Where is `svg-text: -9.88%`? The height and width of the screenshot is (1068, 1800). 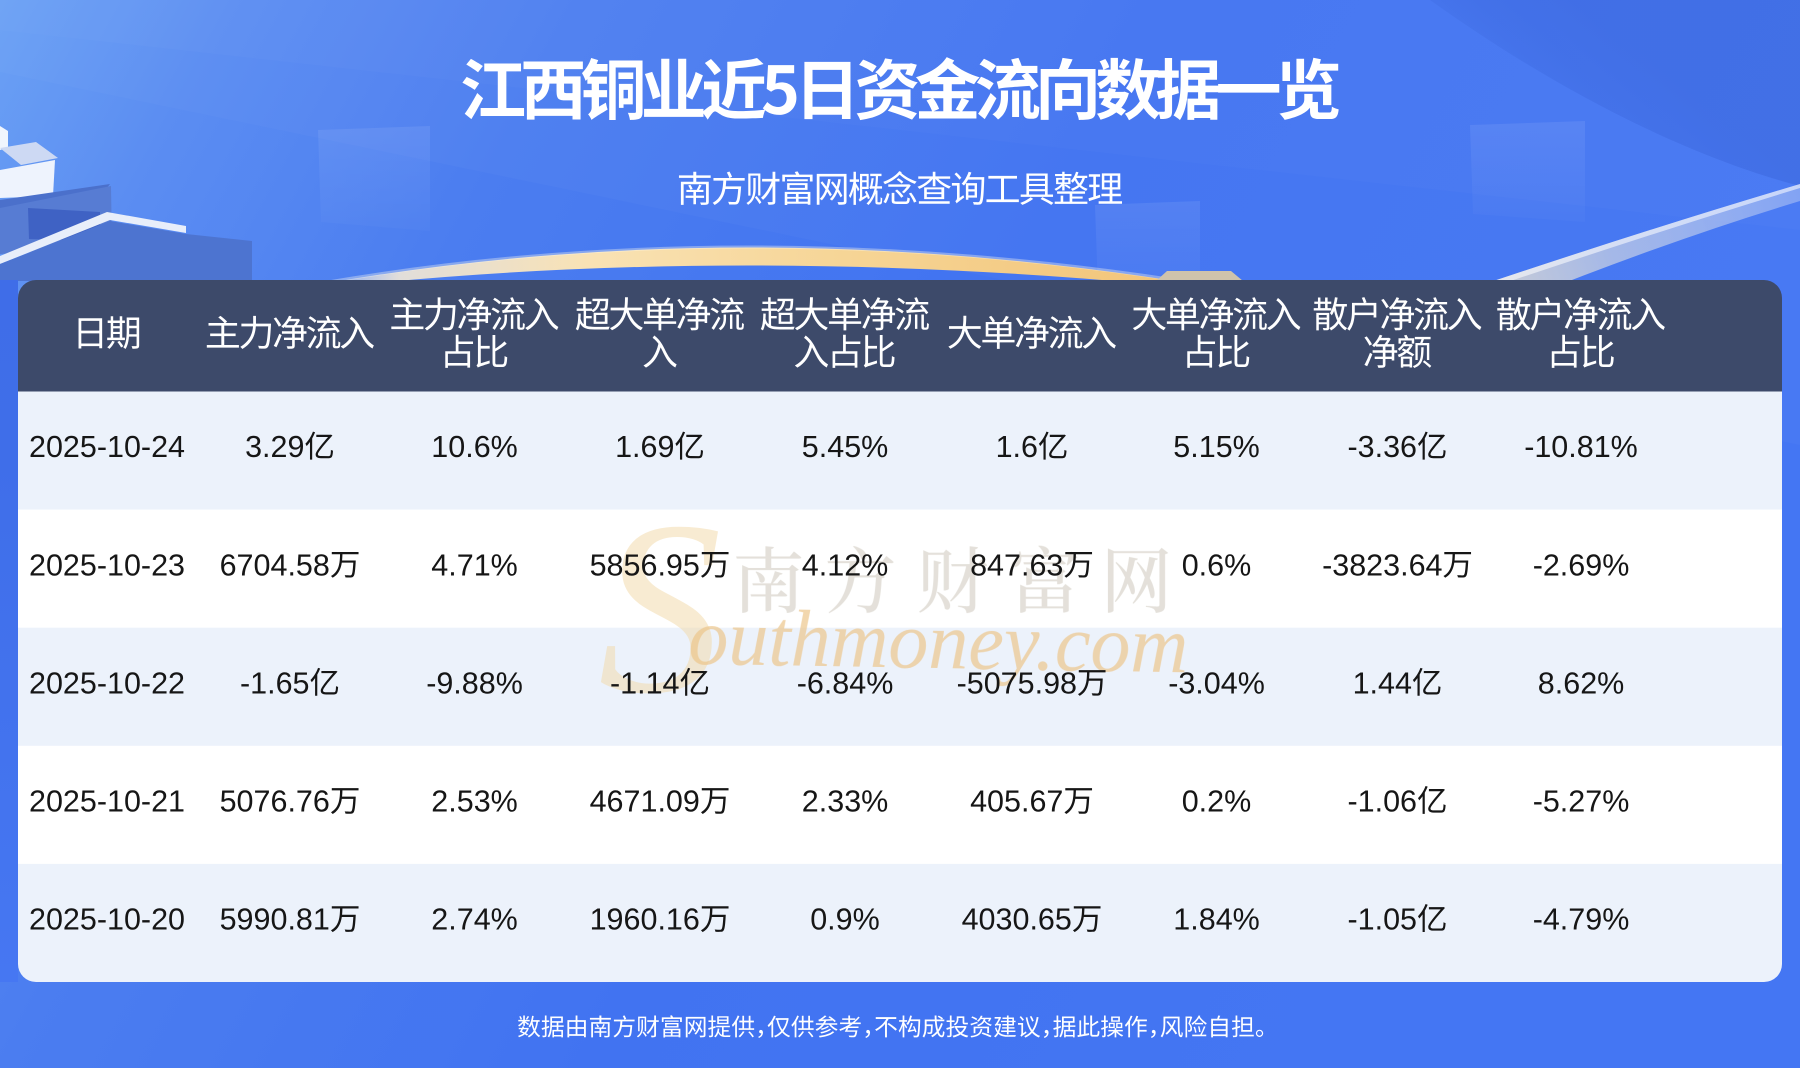 svg-text: -9.88% is located at coordinates (474, 683).